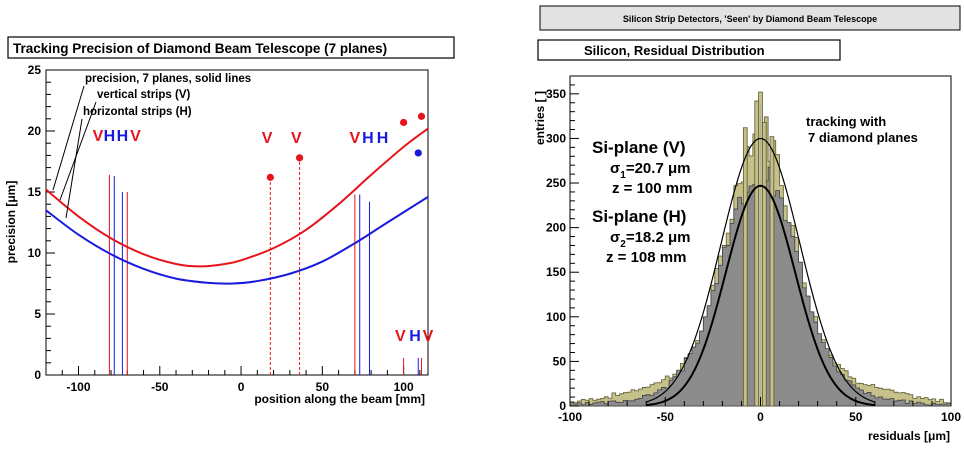 The width and height of the screenshot is (964, 449). I want to click on sigma2-label: σ2=18.2 μm, so click(650, 239).